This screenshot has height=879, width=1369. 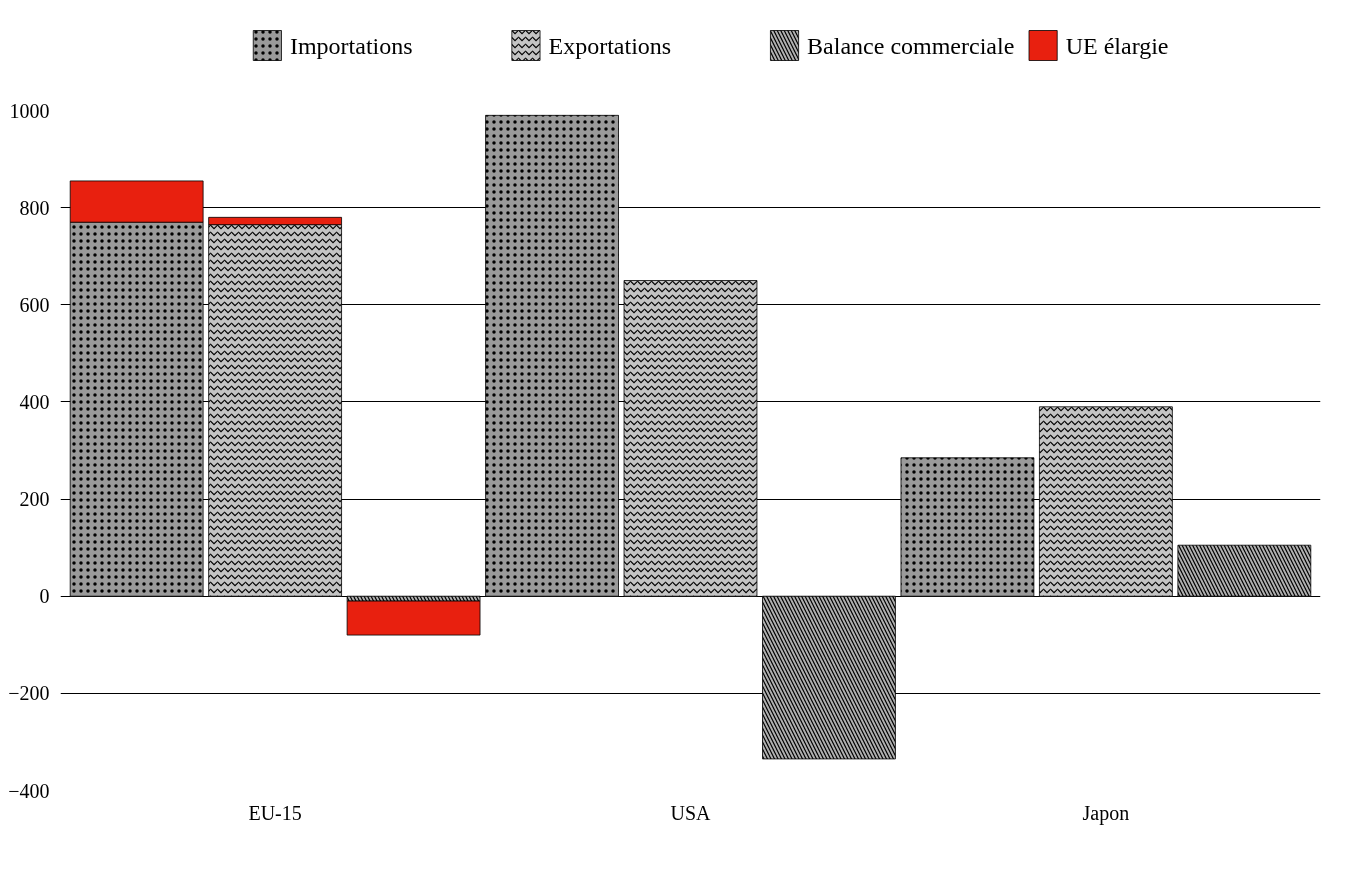 I want to click on legend-label: UE élargie, so click(x=1117, y=45).